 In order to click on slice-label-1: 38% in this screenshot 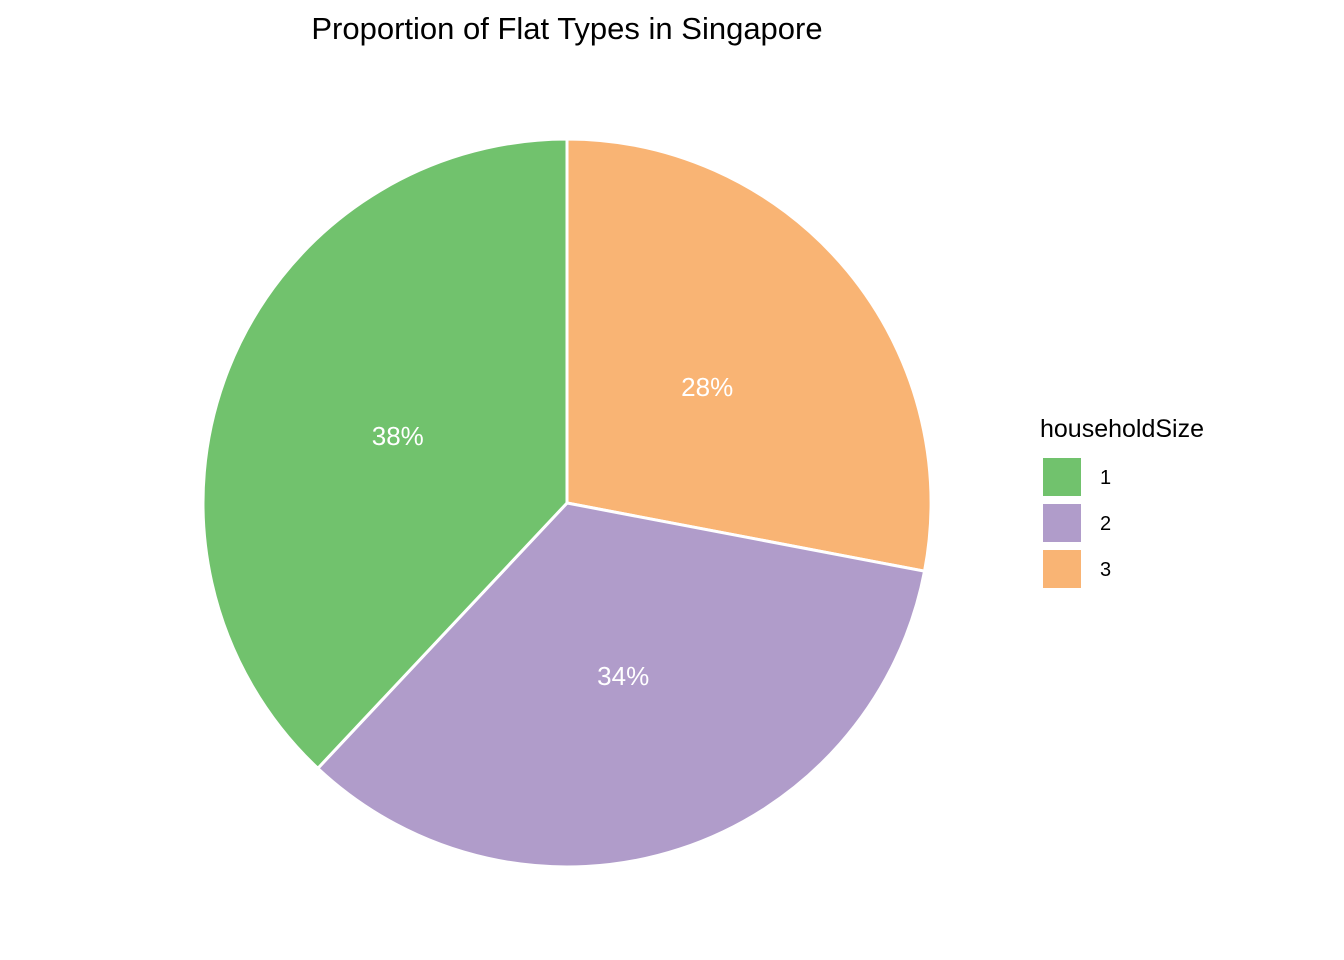, I will do `click(398, 436)`.